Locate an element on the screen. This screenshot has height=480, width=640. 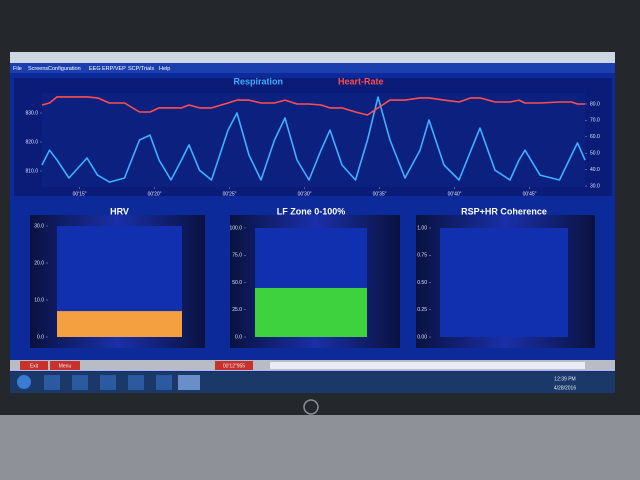
panel-title: HRV is located at coordinates (119, 211).